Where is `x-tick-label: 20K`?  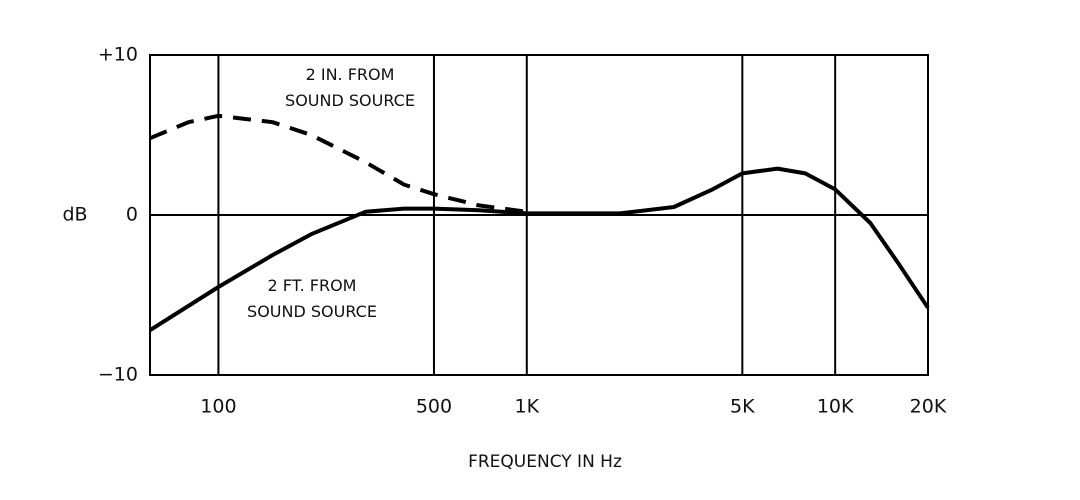 x-tick-label: 20K is located at coordinates (928, 407).